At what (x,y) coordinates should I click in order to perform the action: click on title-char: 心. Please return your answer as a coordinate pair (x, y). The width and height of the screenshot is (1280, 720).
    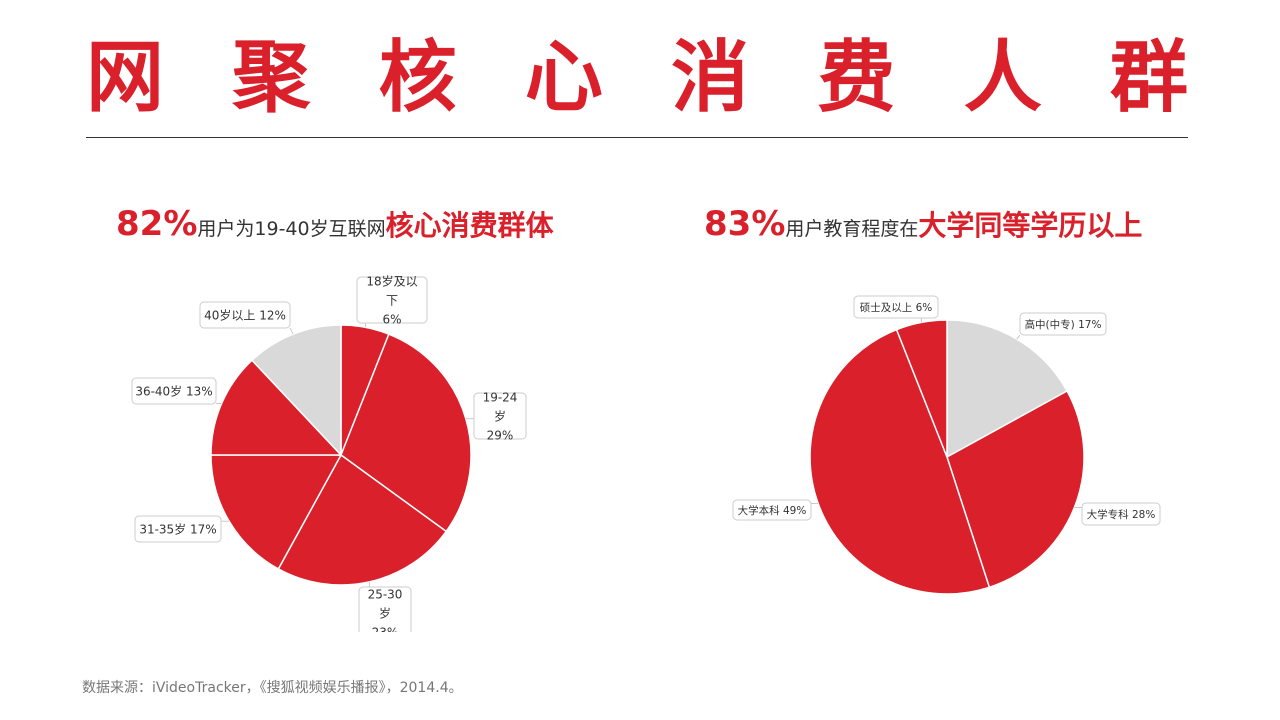
    Looking at the image, I should click on (563, 78).